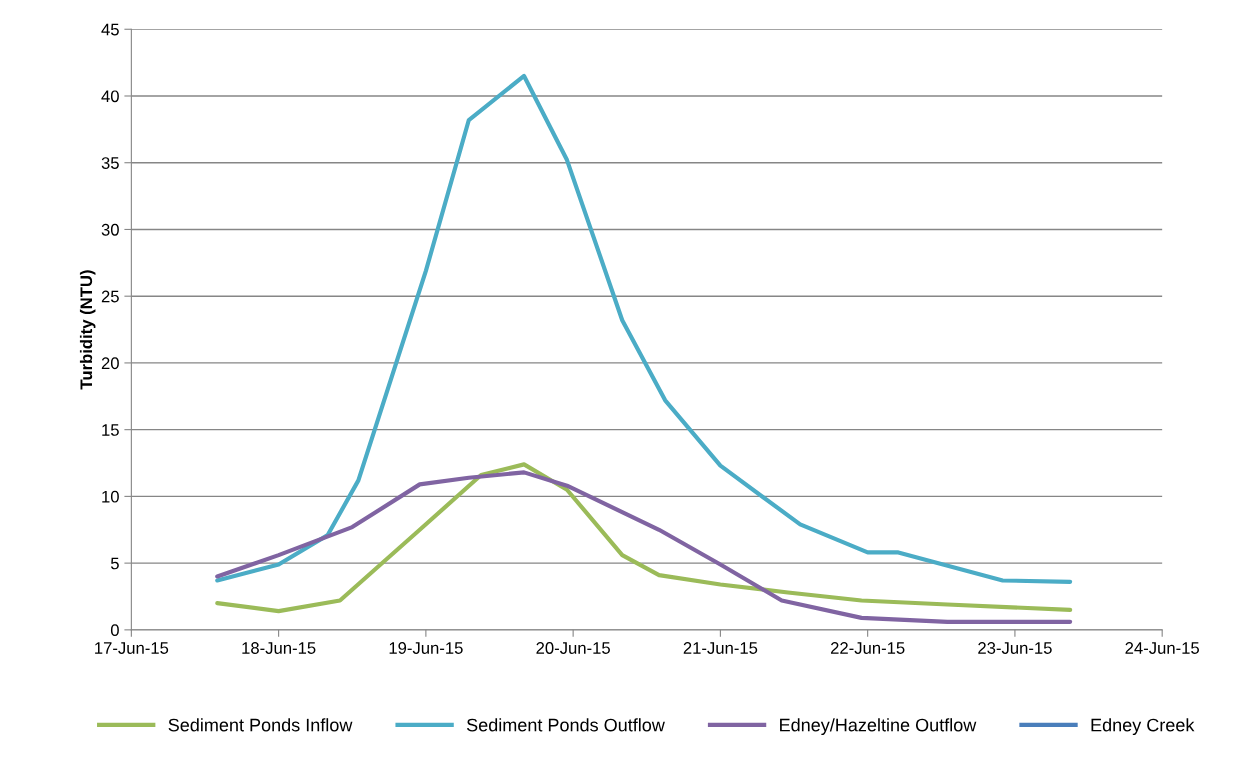 The height and width of the screenshot is (770, 1251). What do you see at coordinates (260, 725) in the screenshot?
I see `legend-label: Sediment Ponds Inflow` at bounding box center [260, 725].